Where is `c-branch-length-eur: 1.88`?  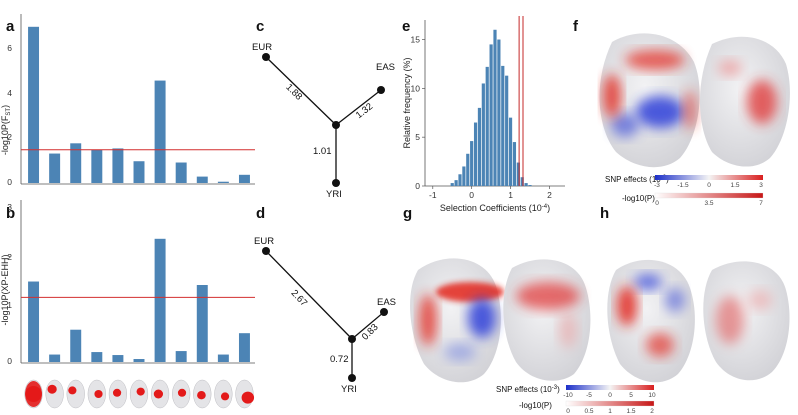 c-branch-length-eur: 1.88 is located at coordinates (293, 92).